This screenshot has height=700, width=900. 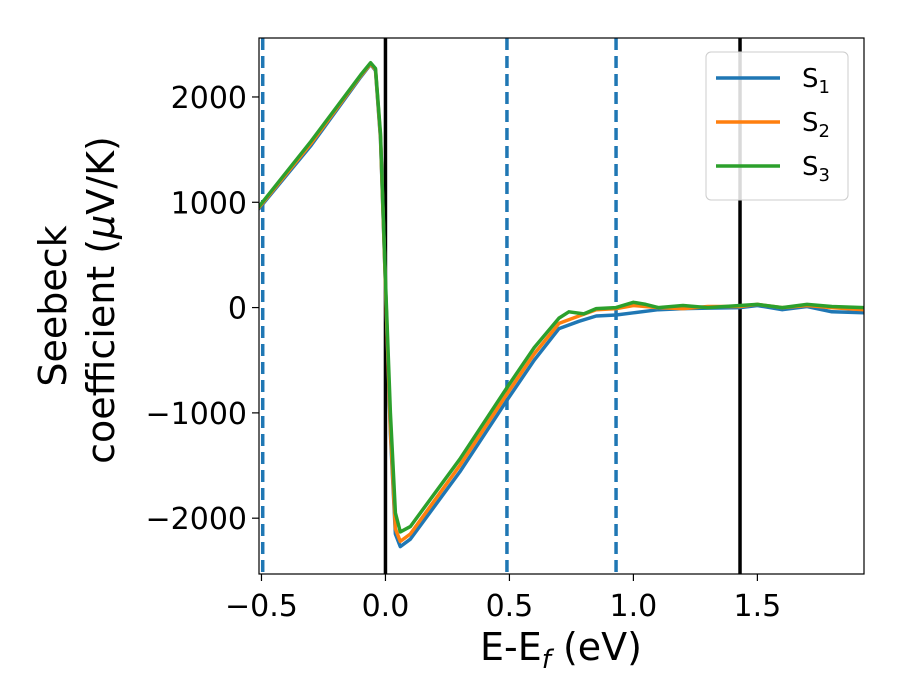 I want to click on x-axis-label-rest: (eV), so click(x=596, y=647).